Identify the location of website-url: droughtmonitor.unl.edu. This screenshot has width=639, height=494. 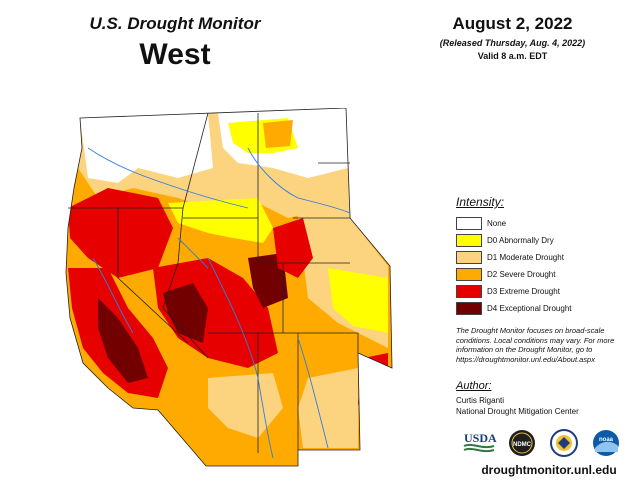
(549, 470).